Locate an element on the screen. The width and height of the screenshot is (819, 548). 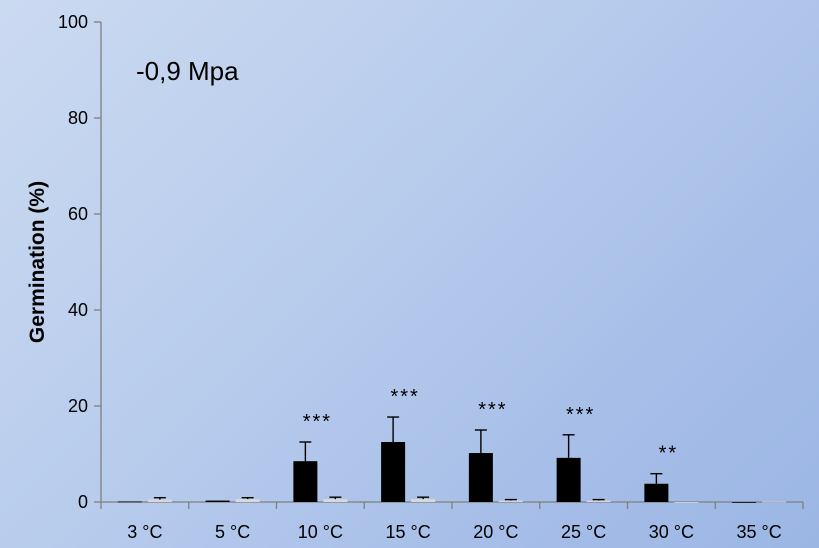
y-tick-label: 100 is located at coordinates (73, 22).